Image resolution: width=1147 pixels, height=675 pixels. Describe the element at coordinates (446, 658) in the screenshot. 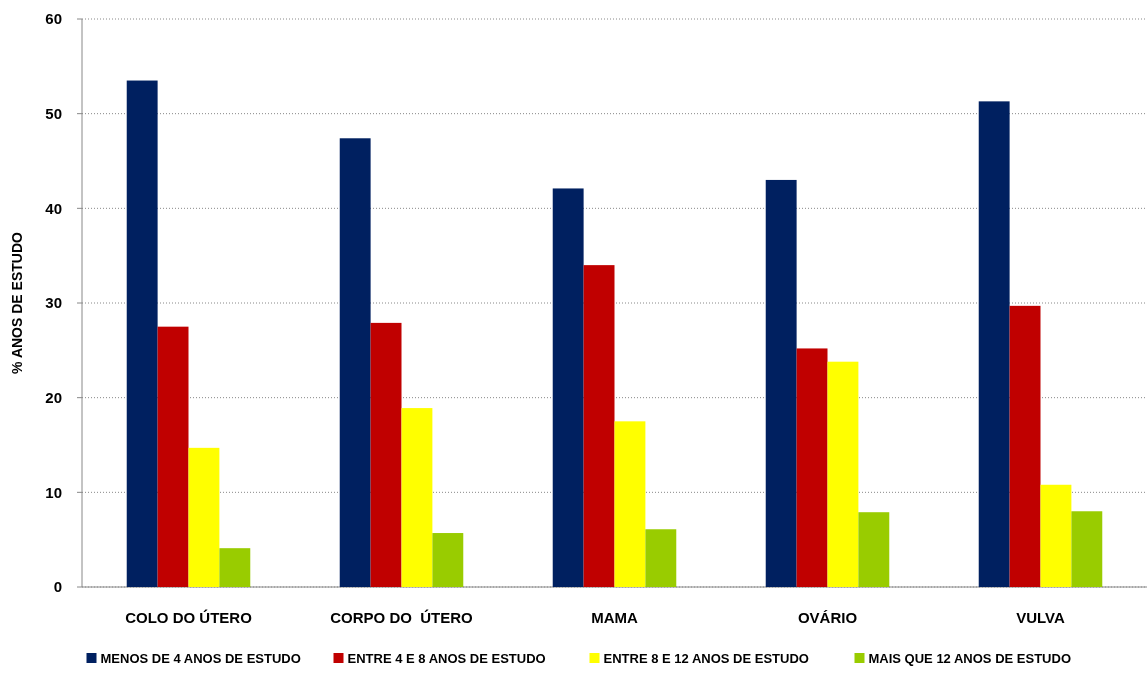

I see `legend-label: ENTRE 4 E 8 ANOS DE ESTUDO` at that location.